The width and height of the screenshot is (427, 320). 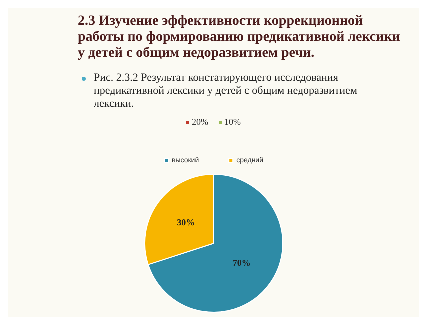 What do you see at coordinates (239, 37) in the screenshot?
I see `chart-title: 2.3 Изучение эффективности коррекционной работы по формированию предикативной лексики у детей с общим недоразвитием речи.` at bounding box center [239, 37].